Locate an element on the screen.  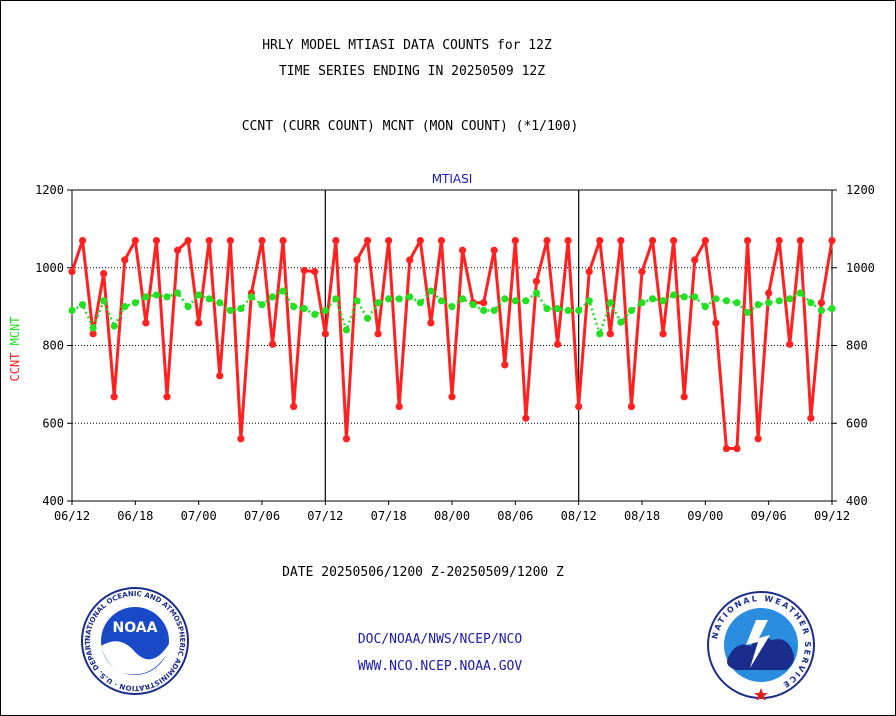
agency-link: DOC/NOAA/NWS/NCEP/NCO is located at coordinates (440, 639).